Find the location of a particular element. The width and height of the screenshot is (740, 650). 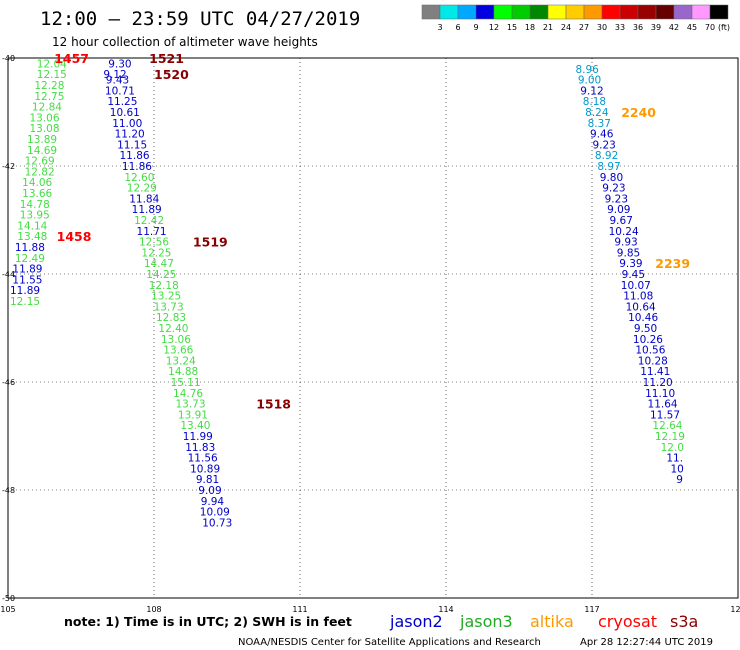

x-tick-label: 111 is located at coordinates (299, 609).